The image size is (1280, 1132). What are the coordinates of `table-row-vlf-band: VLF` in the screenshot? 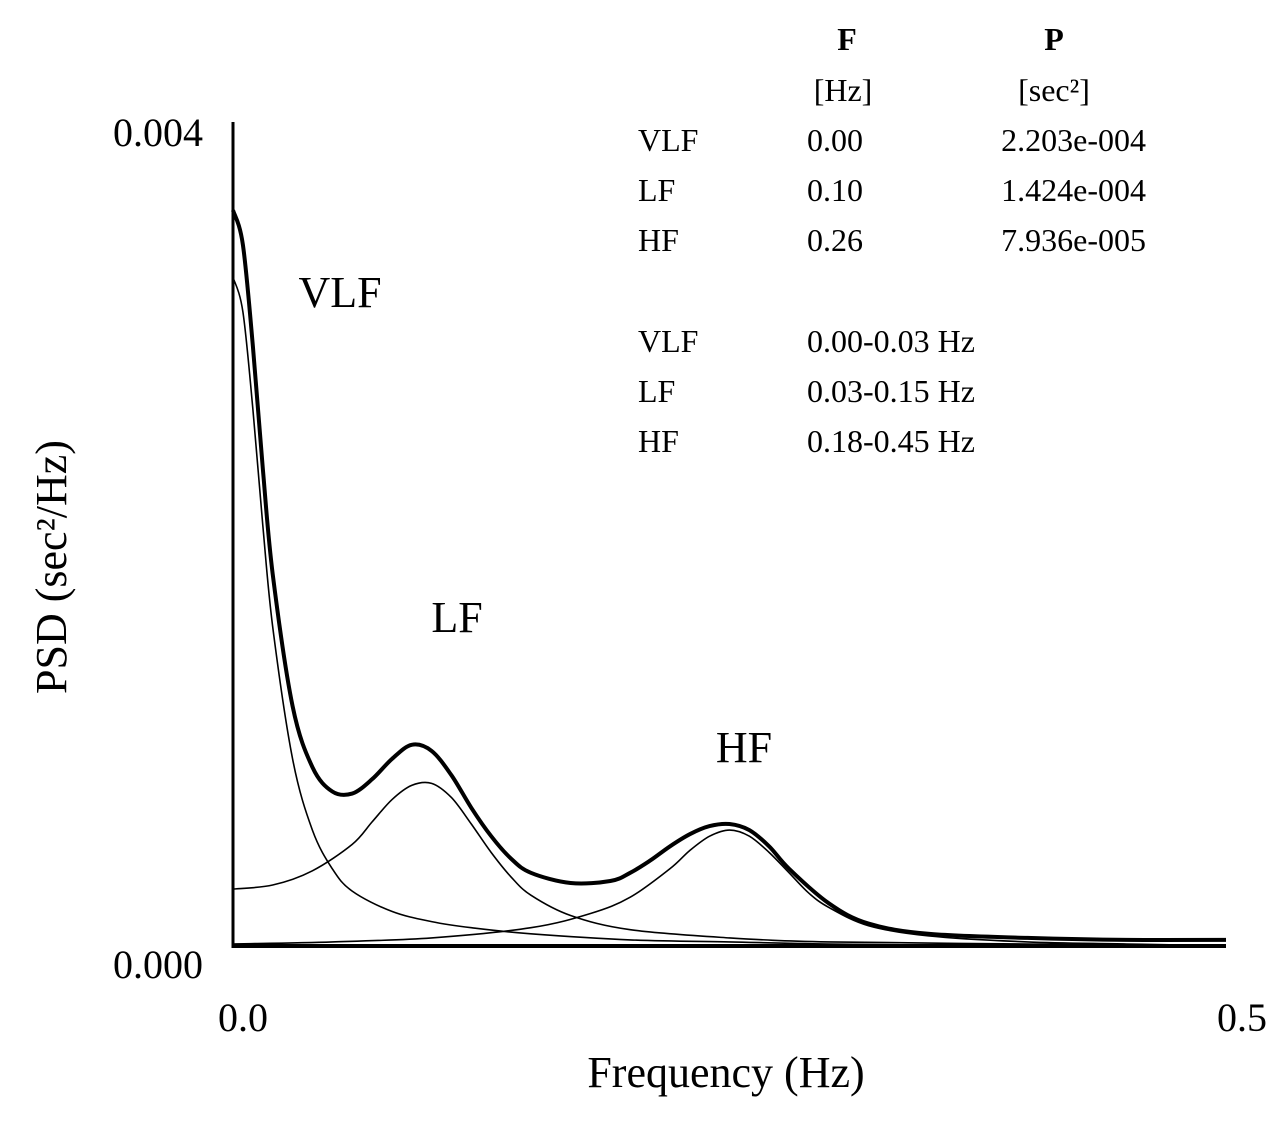 It's located at (668, 140).